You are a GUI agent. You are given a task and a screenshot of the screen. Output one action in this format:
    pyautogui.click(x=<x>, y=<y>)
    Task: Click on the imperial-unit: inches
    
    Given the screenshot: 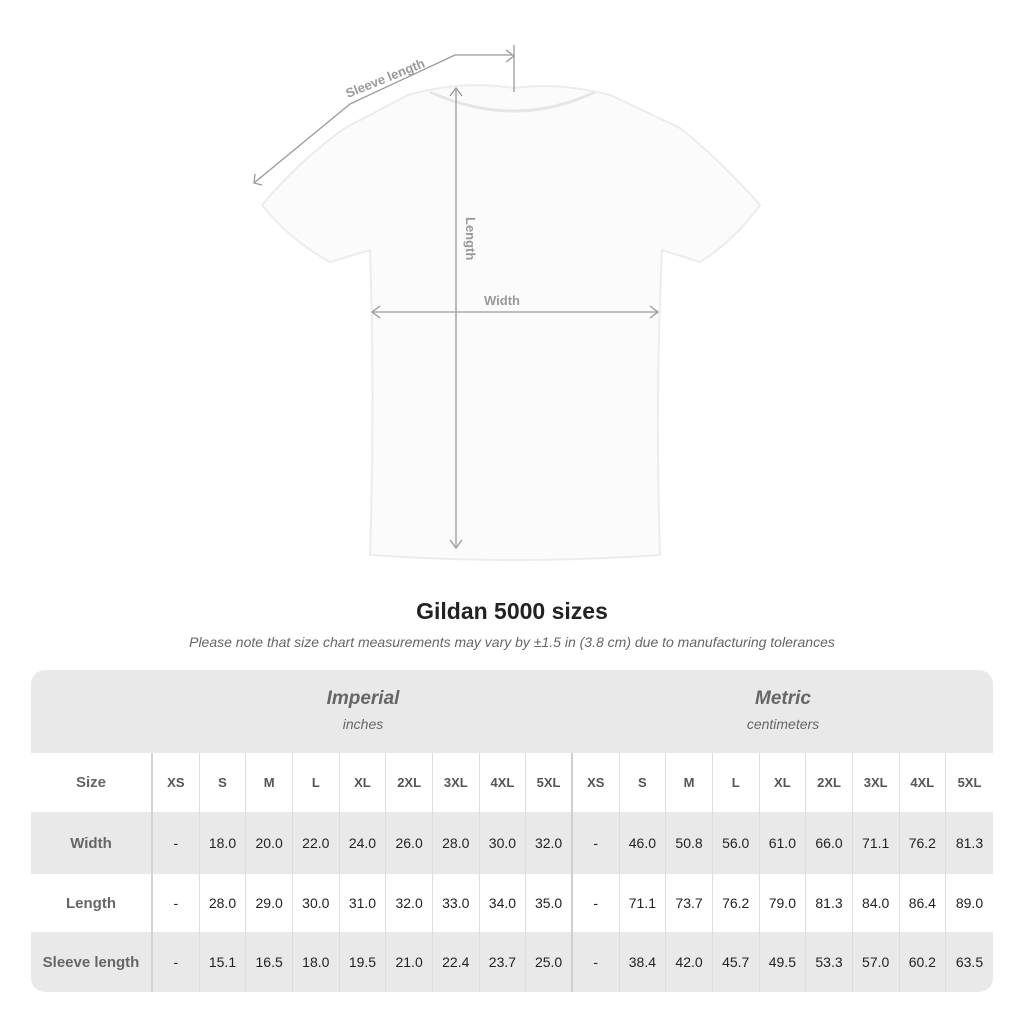 What is the action you would take?
    pyautogui.click(x=363, y=724)
    